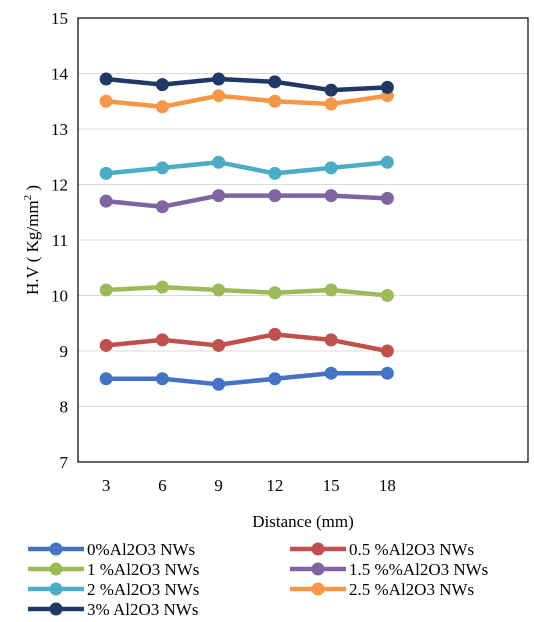  What do you see at coordinates (32, 240) in the screenshot?
I see `y-axis-title: H.V ( Kg/mm2 )` at bounding box center [32, 240].